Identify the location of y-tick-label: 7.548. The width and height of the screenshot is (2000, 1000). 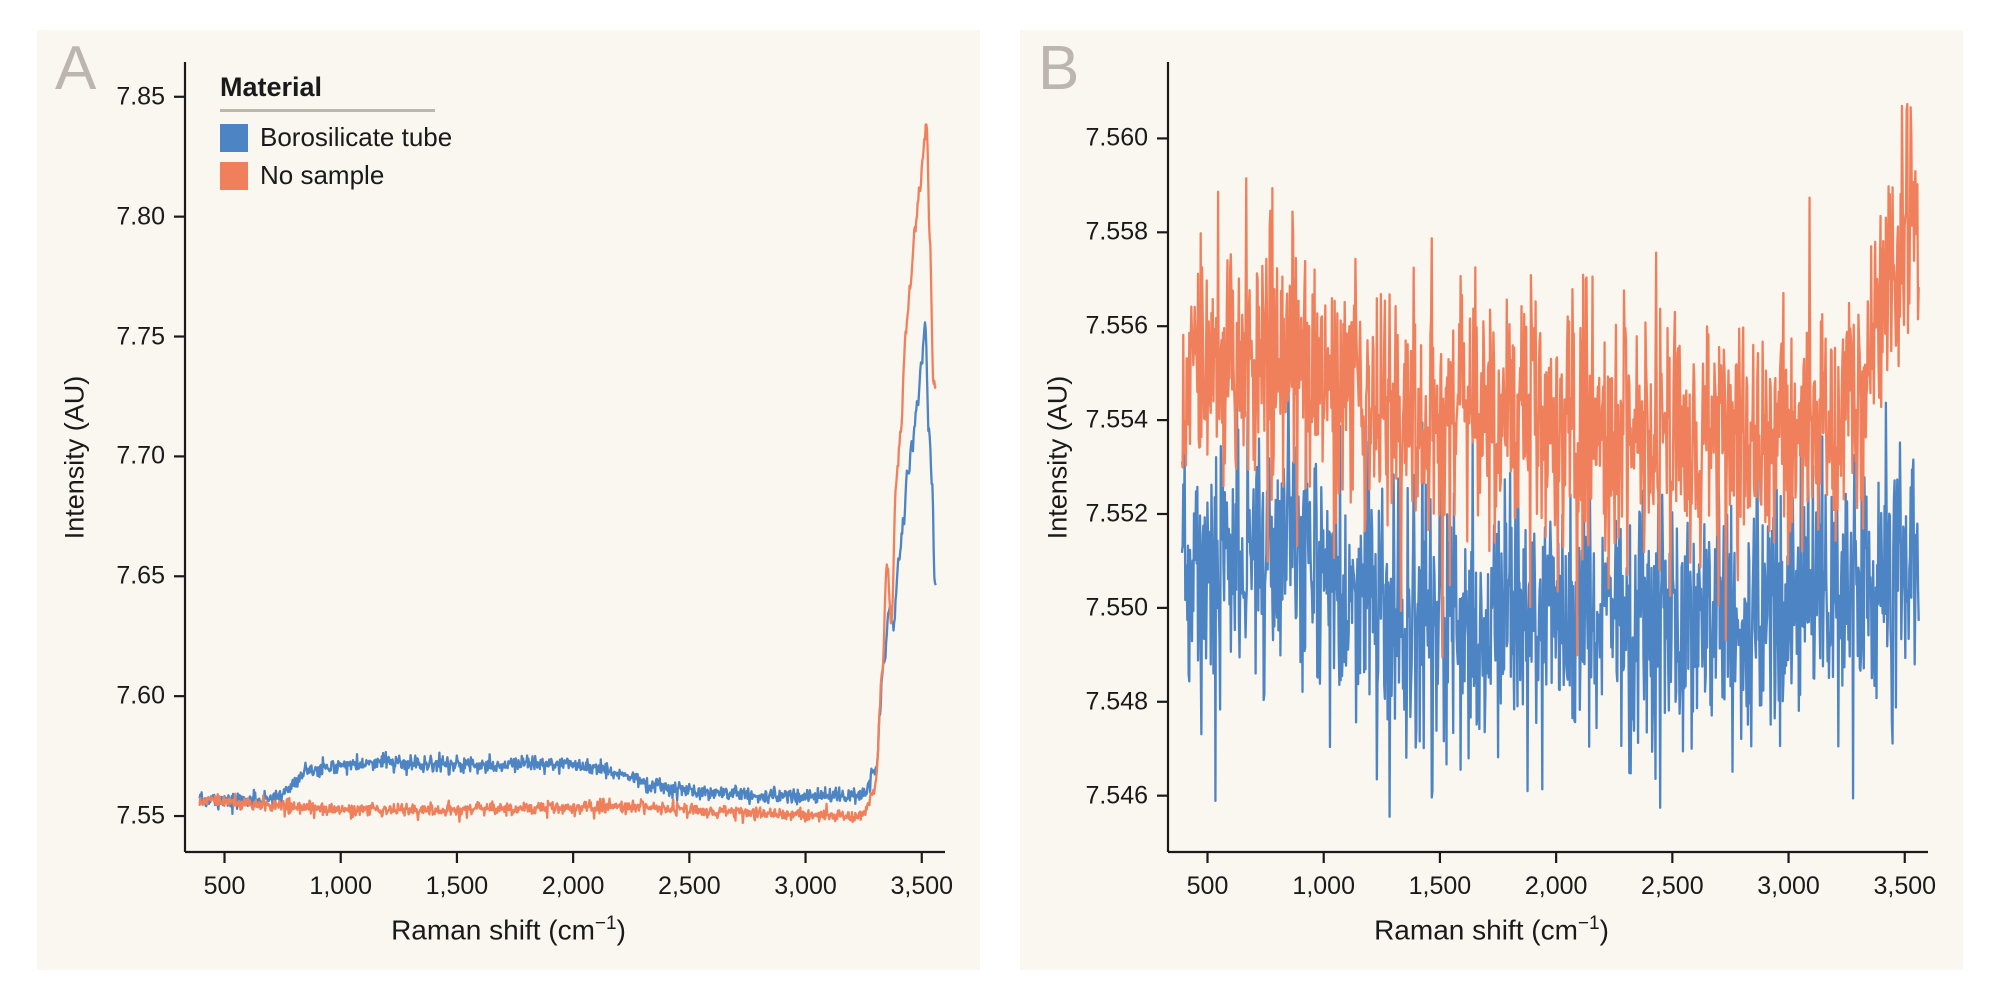
(1116, 701).